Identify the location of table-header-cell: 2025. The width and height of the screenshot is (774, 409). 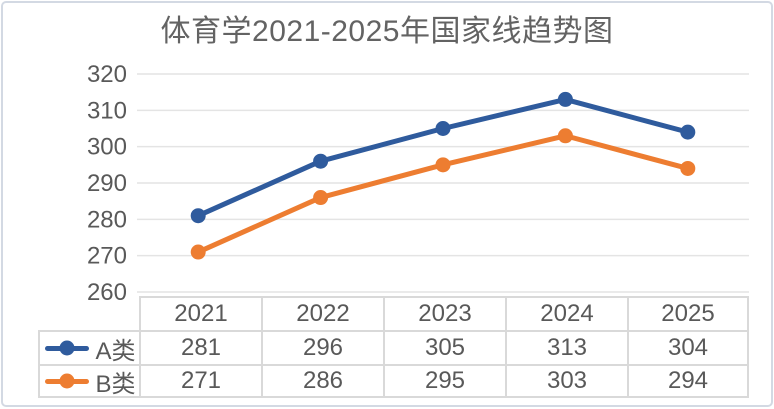
(688, 313).